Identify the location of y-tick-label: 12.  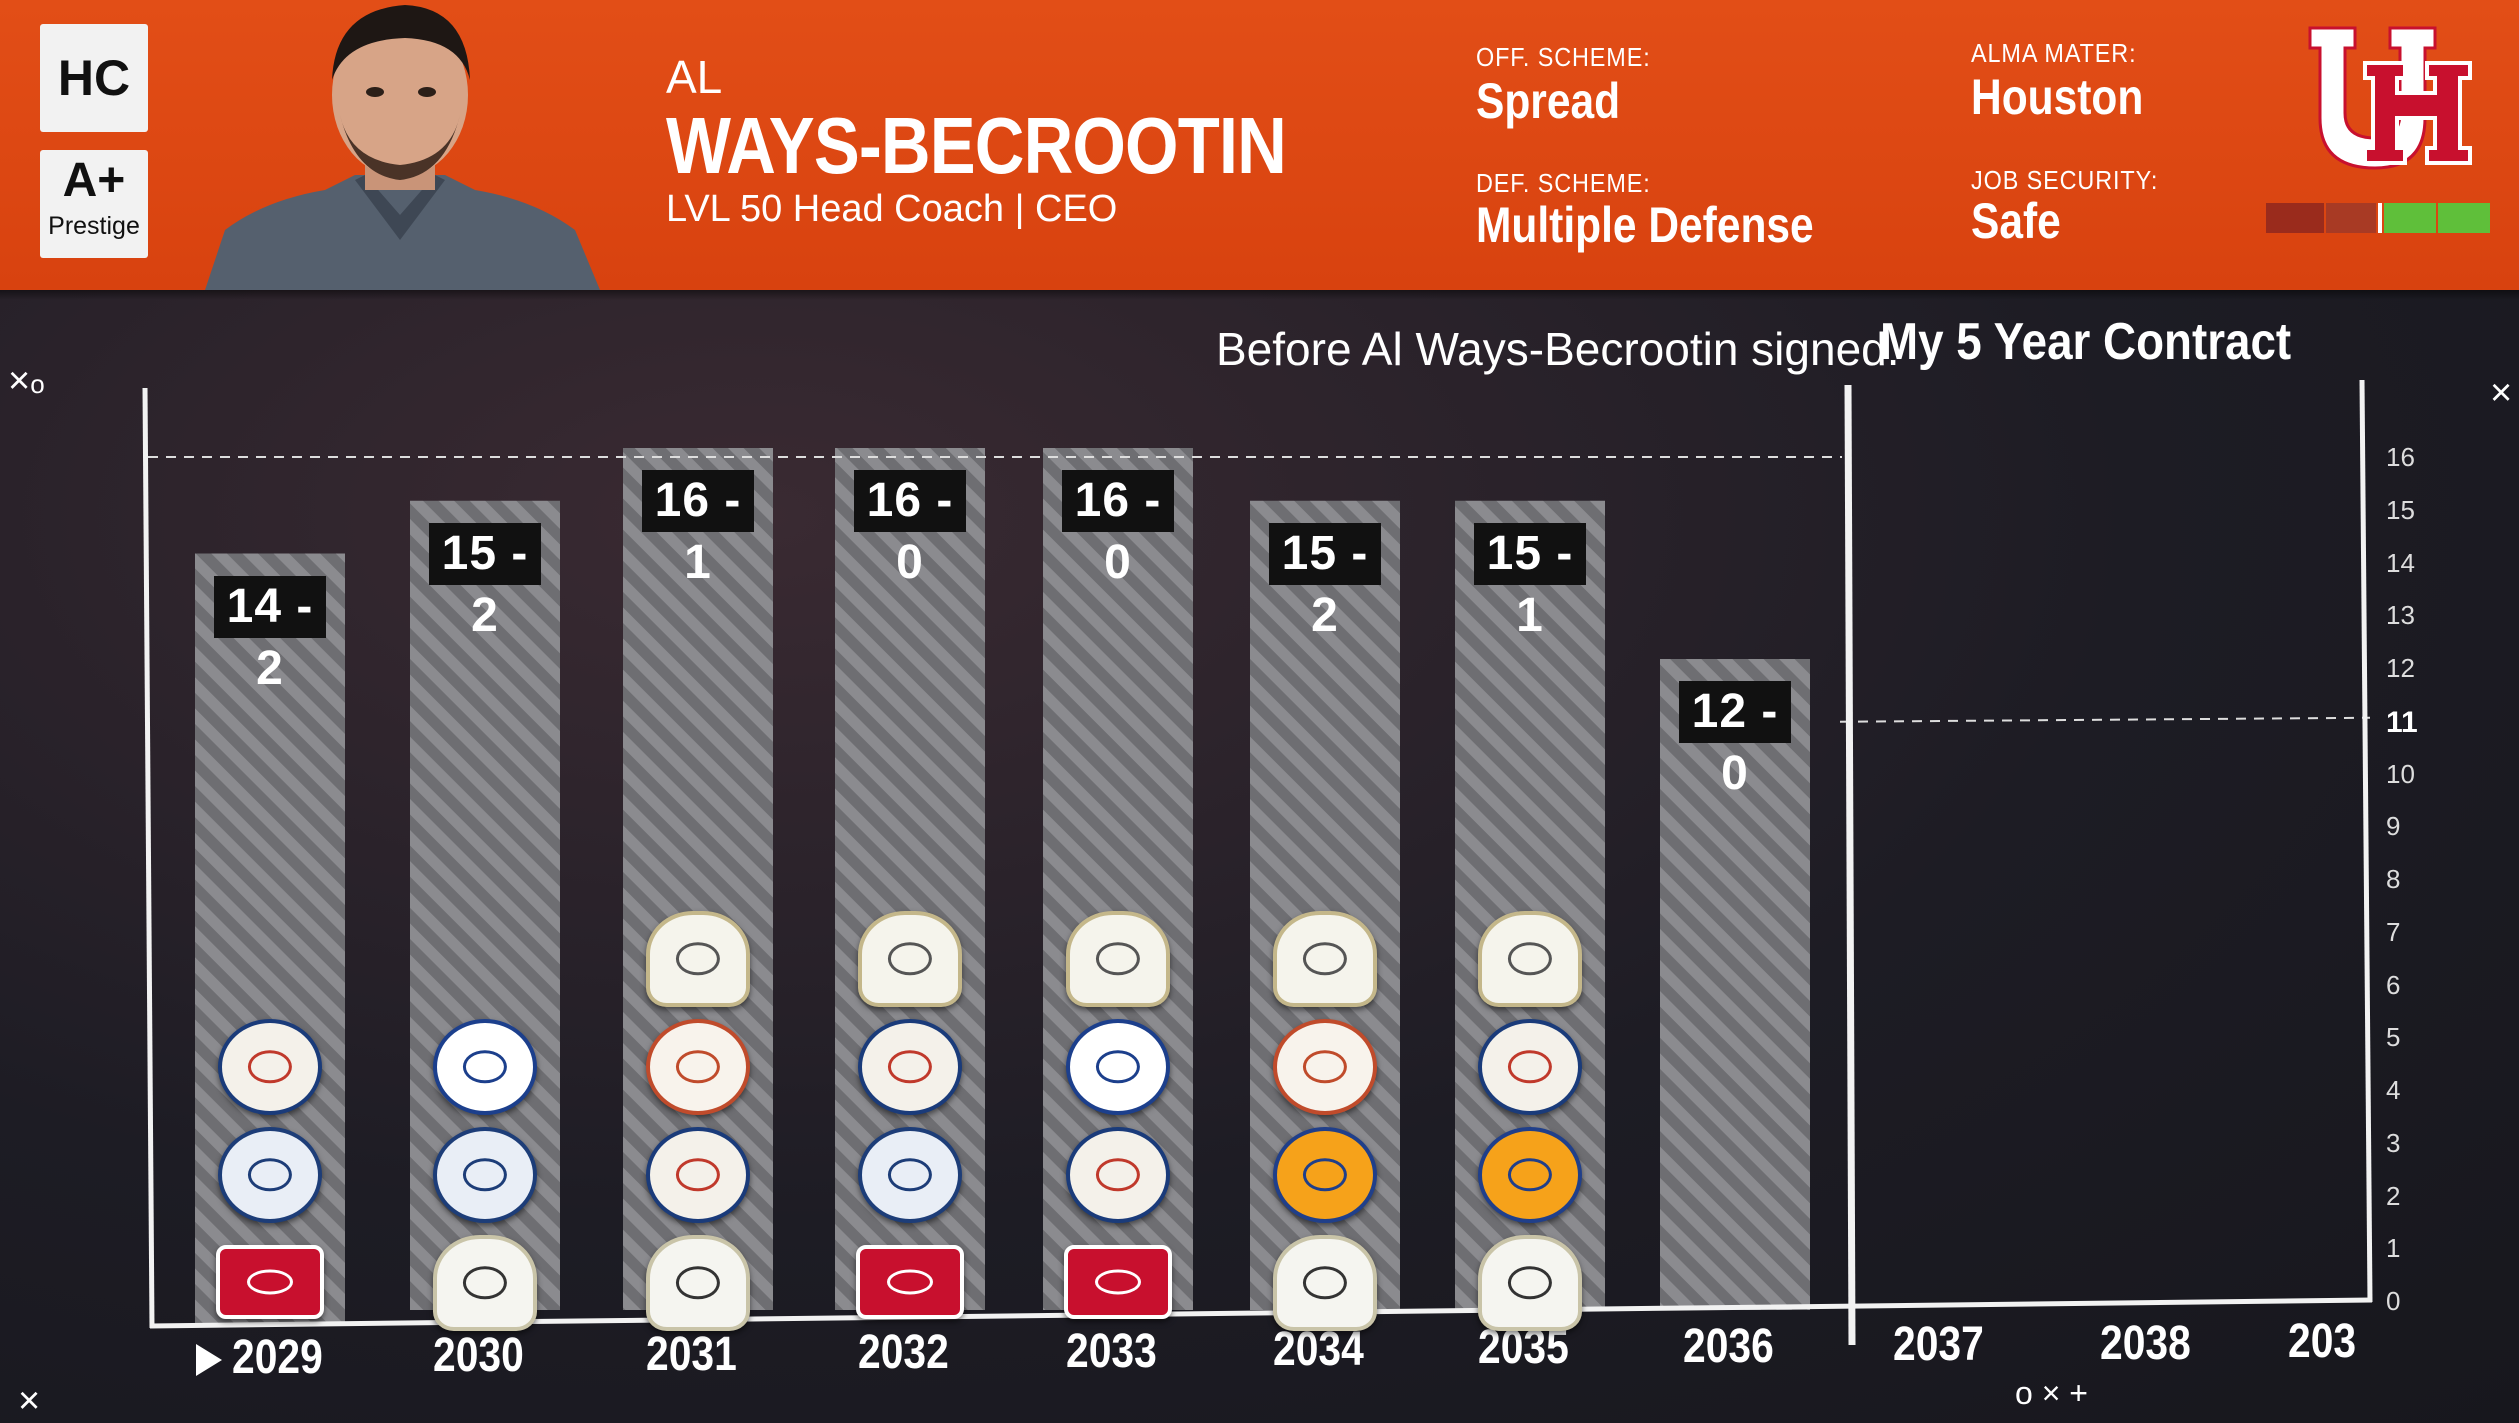
(2400, 668).